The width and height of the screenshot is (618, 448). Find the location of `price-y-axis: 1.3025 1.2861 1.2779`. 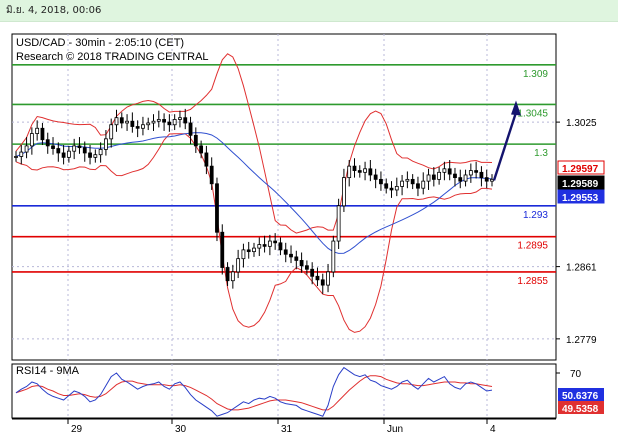

price-y-axis: 1.3025 1.2861 1.2779 is located at coordinates (576, 232).